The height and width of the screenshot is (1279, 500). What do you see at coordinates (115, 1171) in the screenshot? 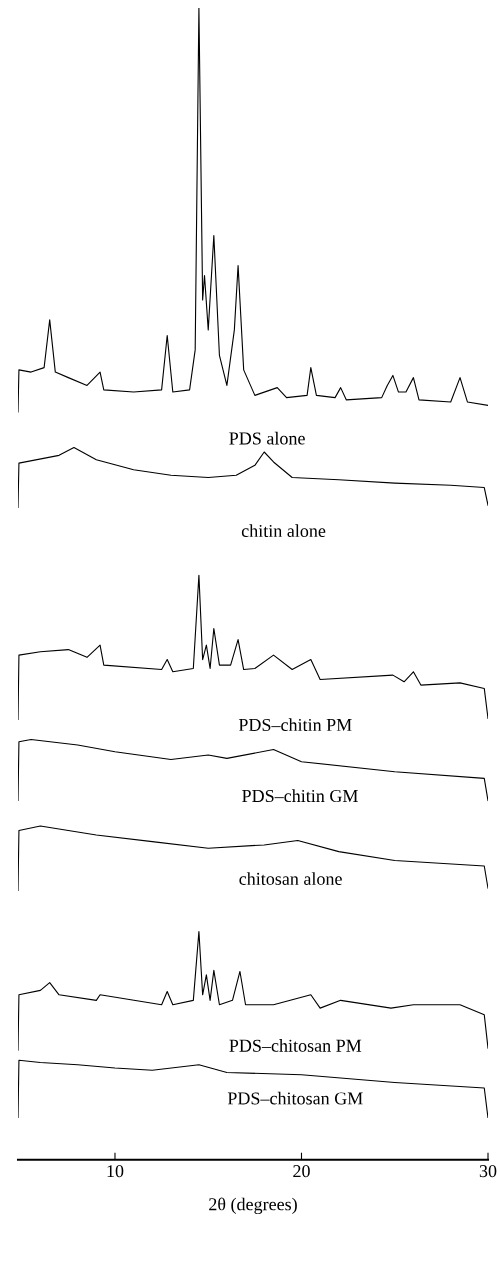
I see `x-tick-label: 10` at bounding box center [115, 1171].